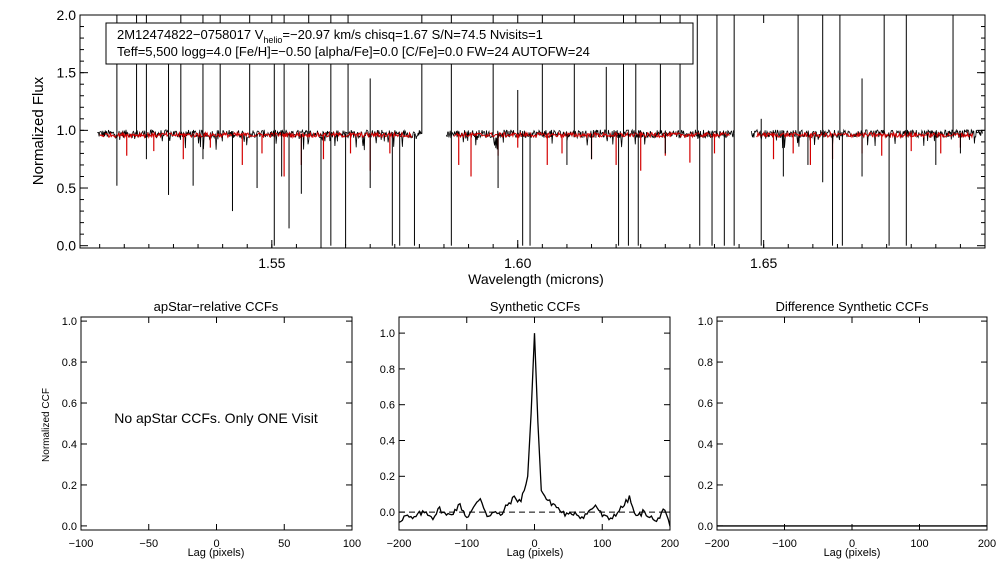 Image resolution: width=1008 pixels, height=576 pixels. I want to click on difference-ccf-x-tick-label: 0, so click(852, 544).